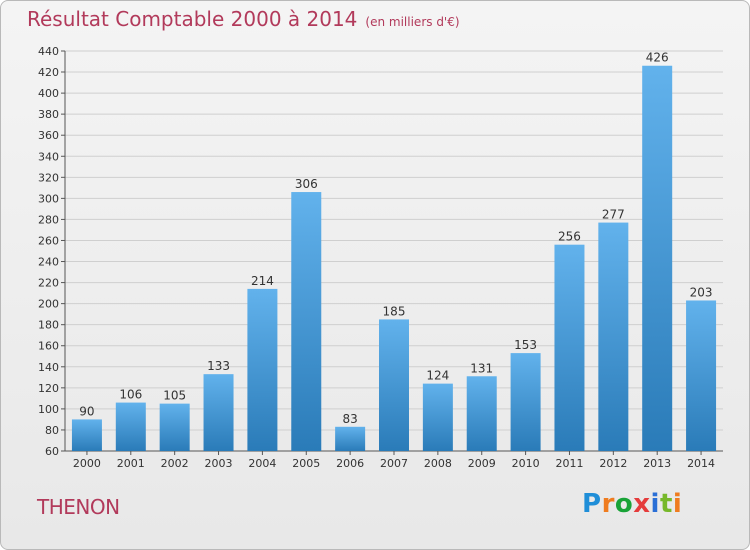 The image size is (750, 550). What do you see at coordinates (218, 366) in the screenshot?
I see `data-label: 133` at bounding box center [218, 366].